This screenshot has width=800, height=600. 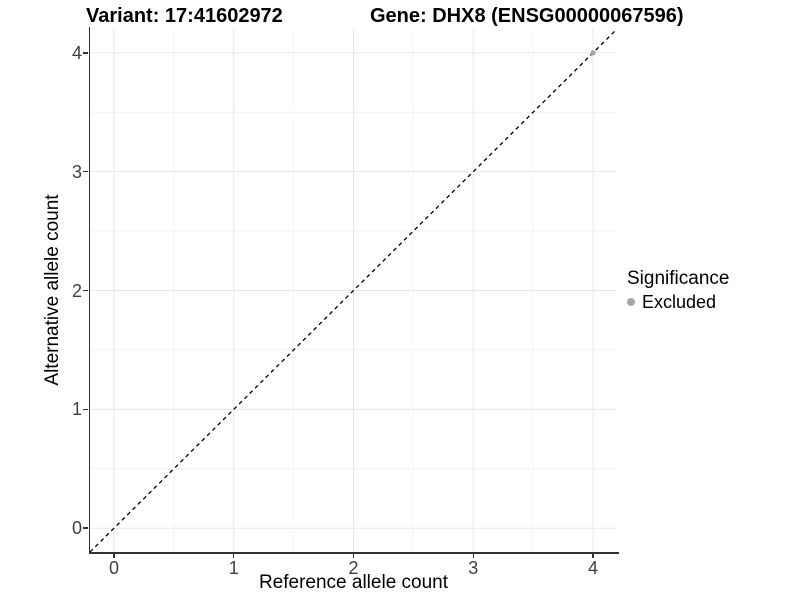 What do you see at coordinates (678, 290) in the screenshot?
I see `legend: Significance Excluded` at bounding box center [678, 290].